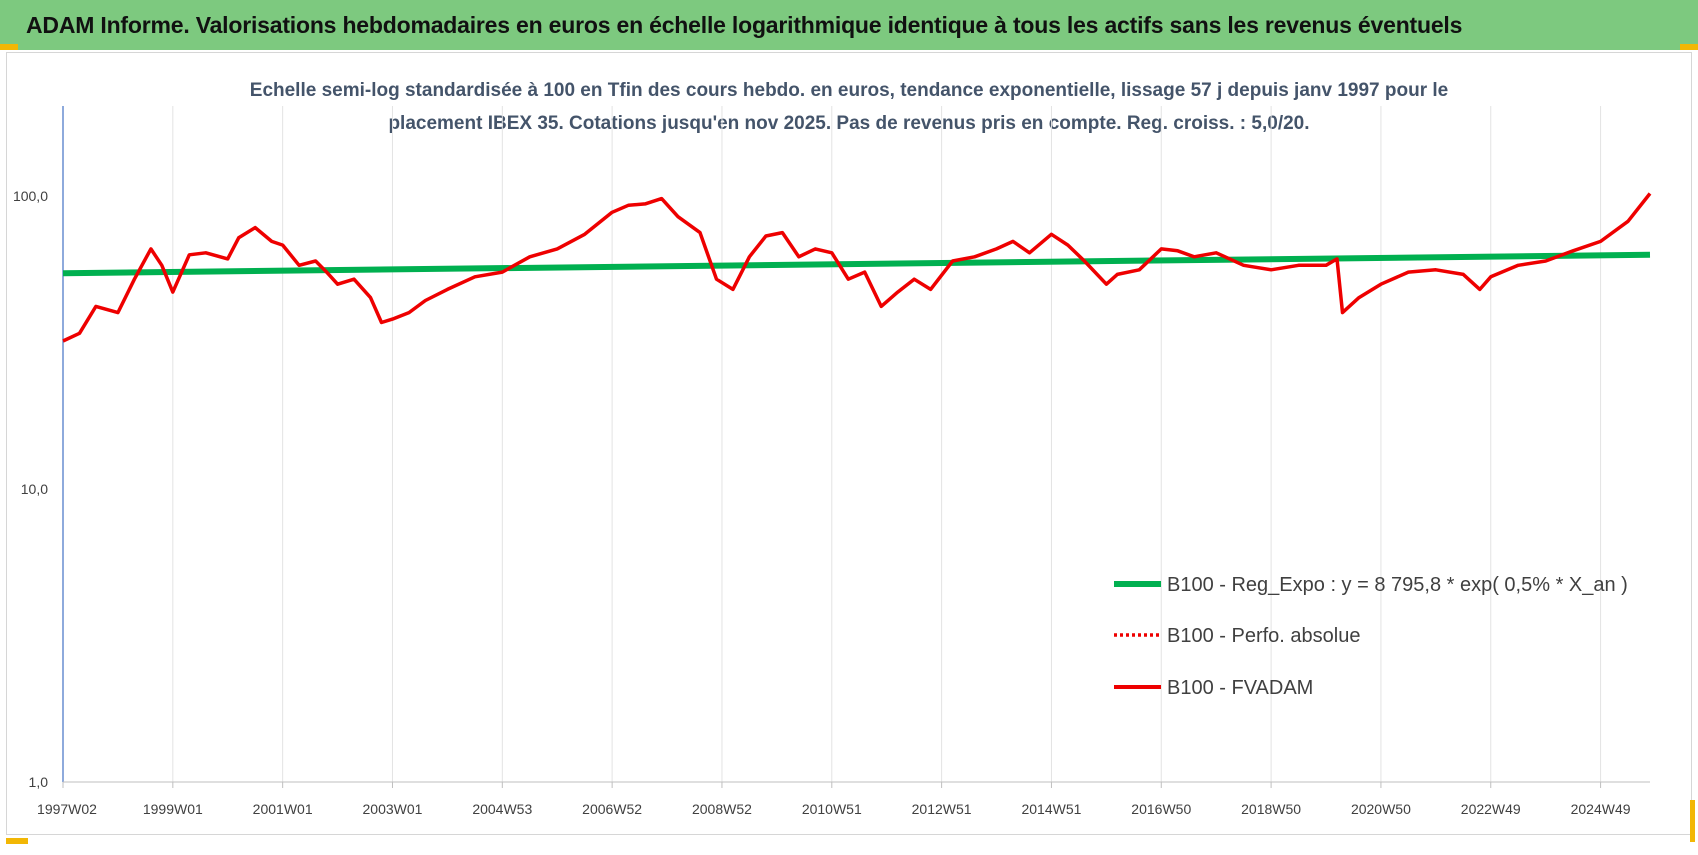 The image size is (1698, 855). What do you see at coordinates (17, 841) in the screenshot?
I see `resize-handle-bottom-left` at bounding box center [17, 841].